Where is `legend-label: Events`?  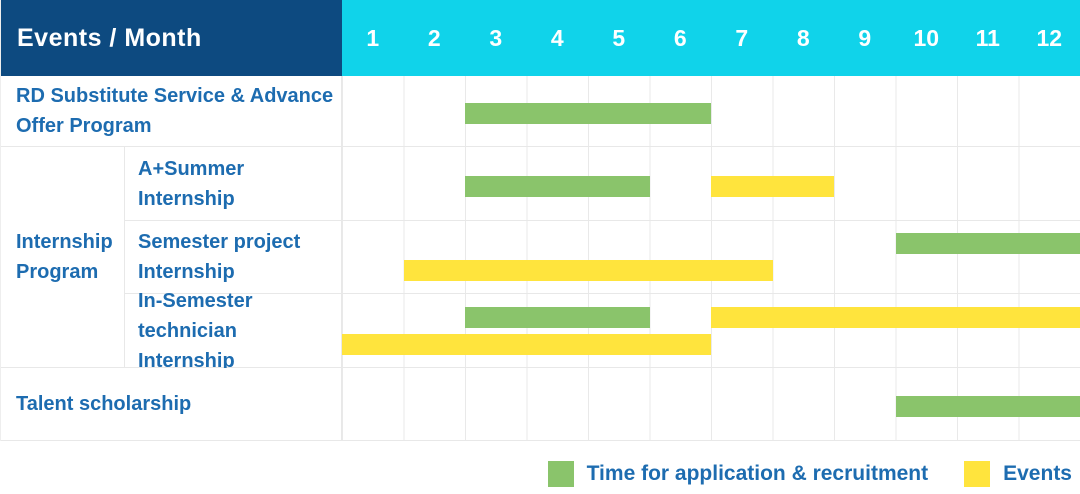
legend-label: Events is located at coordinates (1037, 473).